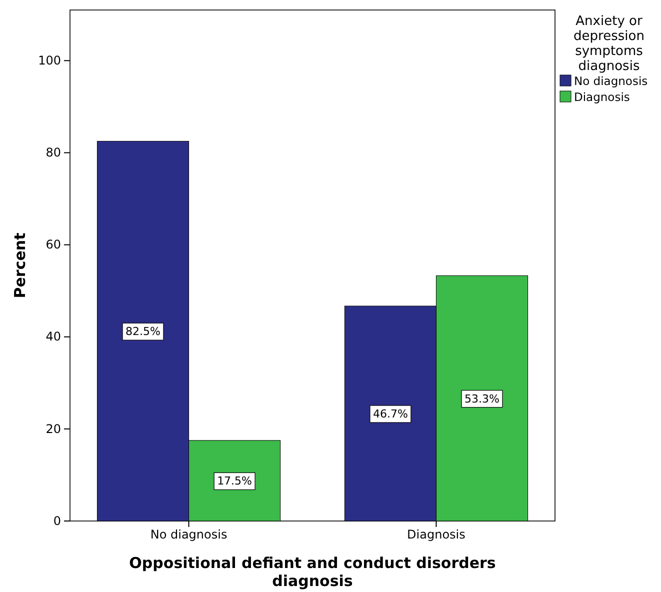 This screenshot has height=592, width=661. I want to click on y-tick-label: 60, so click(53, 245).